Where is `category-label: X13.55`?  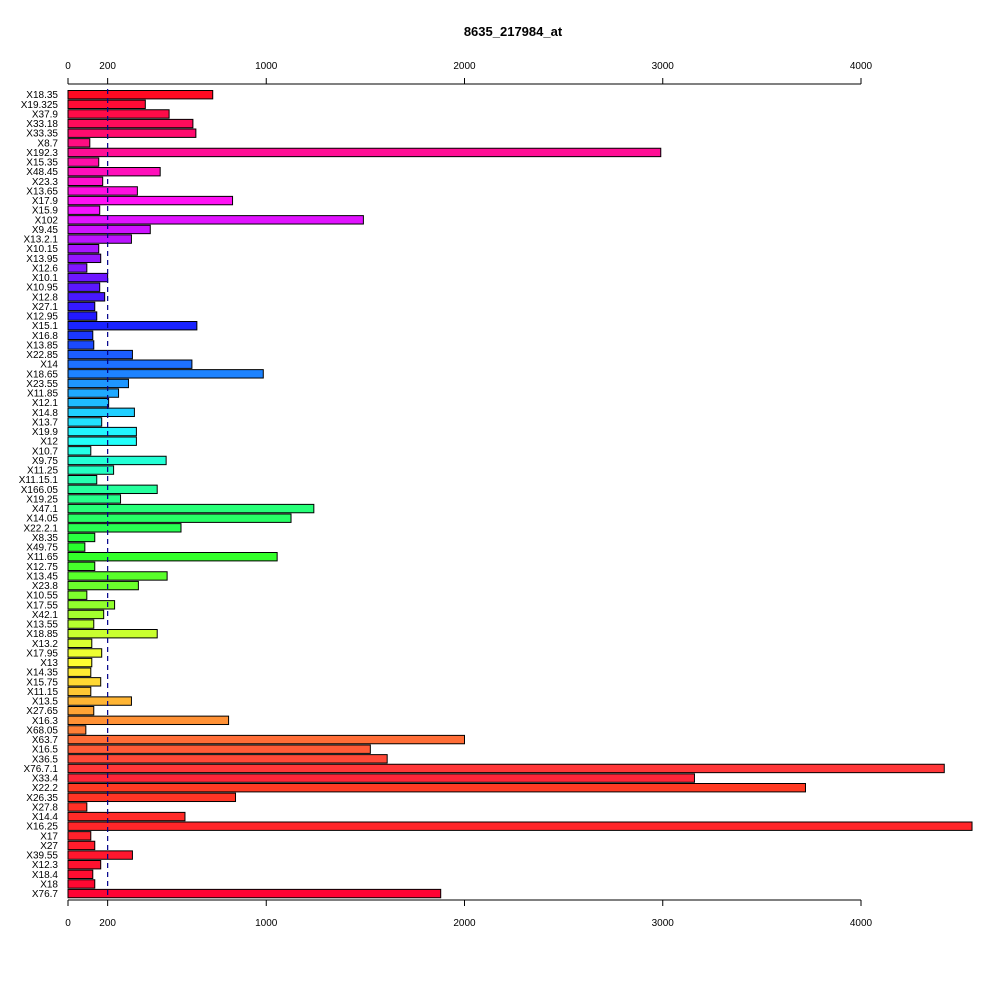
category-label: X13.55 is located at coordinates (42, 625).